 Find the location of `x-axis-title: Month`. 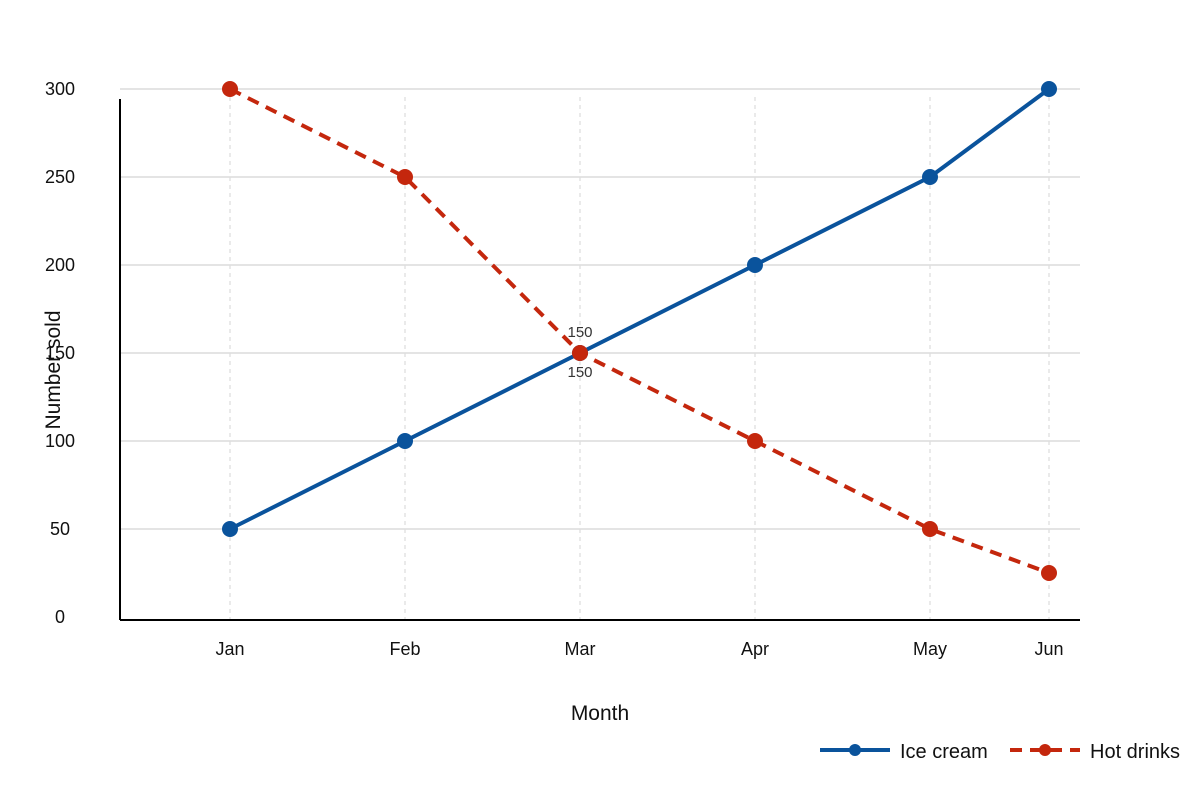

x-axis-title: Month is located at coordinates (600, 713).